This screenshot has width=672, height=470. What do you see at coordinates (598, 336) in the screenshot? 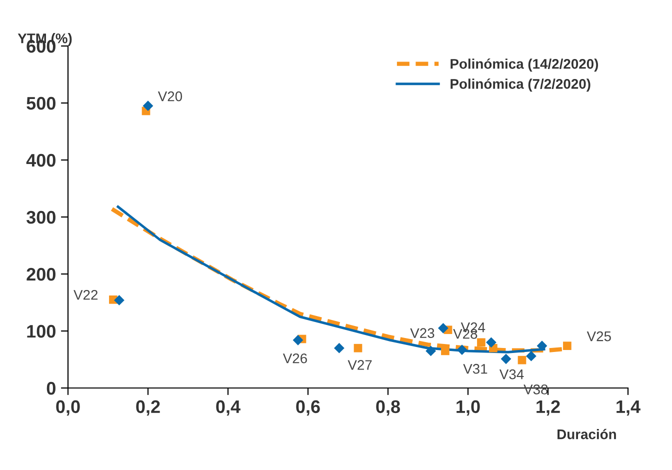
I see `annotation: V25` at bounding box center [598, 336].